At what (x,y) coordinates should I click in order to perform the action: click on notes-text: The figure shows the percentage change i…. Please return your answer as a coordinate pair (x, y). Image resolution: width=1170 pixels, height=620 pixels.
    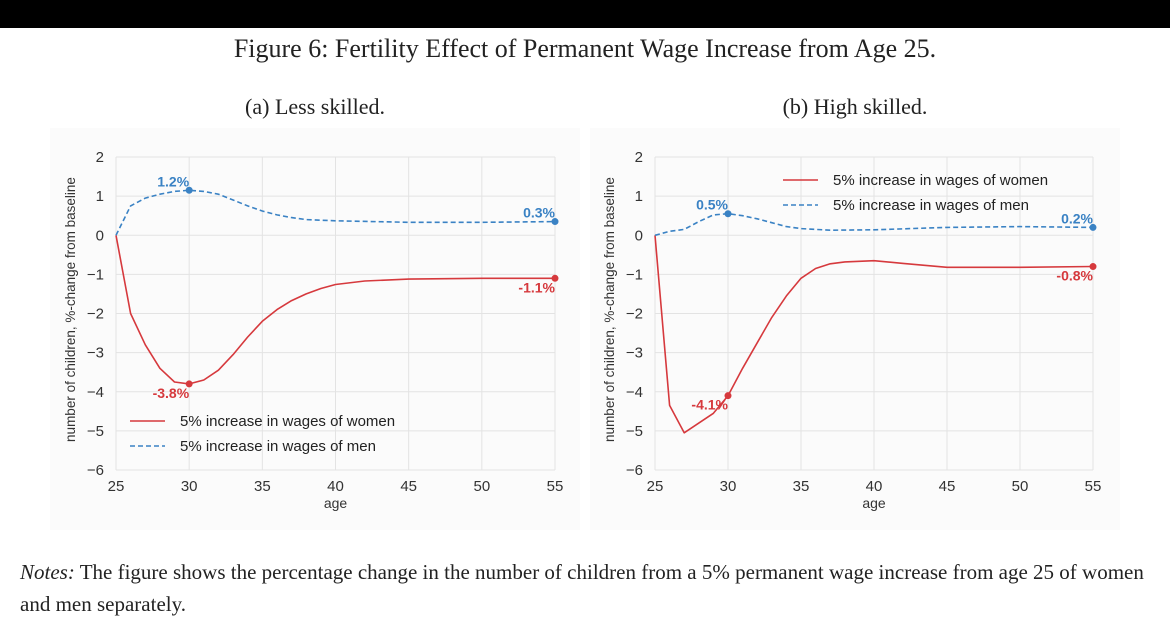
    Looking at the image, I should click on (582, 588).